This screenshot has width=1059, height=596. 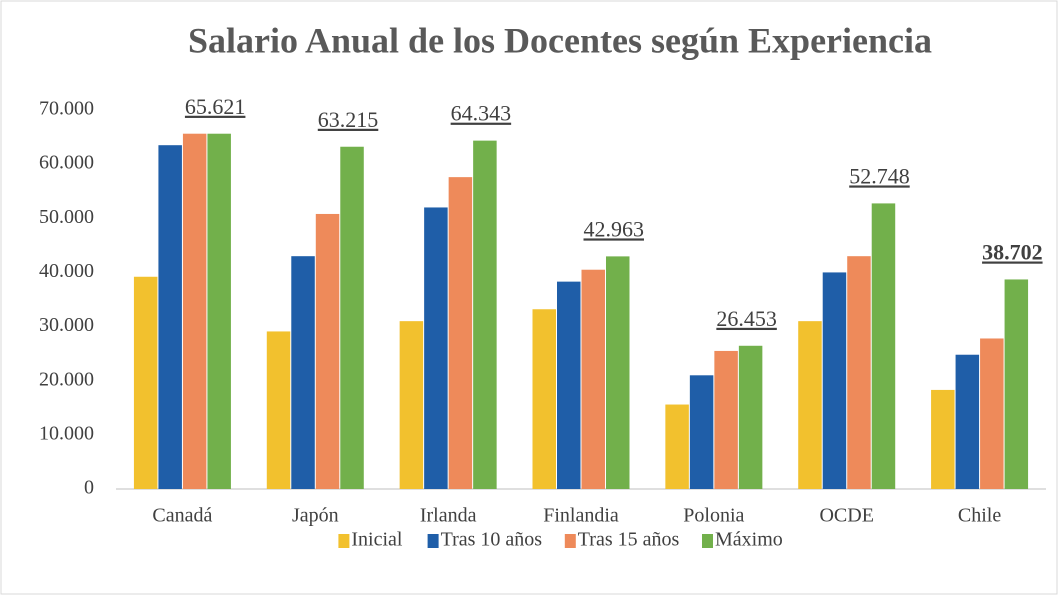 What do you see at coordinates (89, 488) in the screenshot?
I see `y-tick-label: 0` at bounding box center [89, 488].